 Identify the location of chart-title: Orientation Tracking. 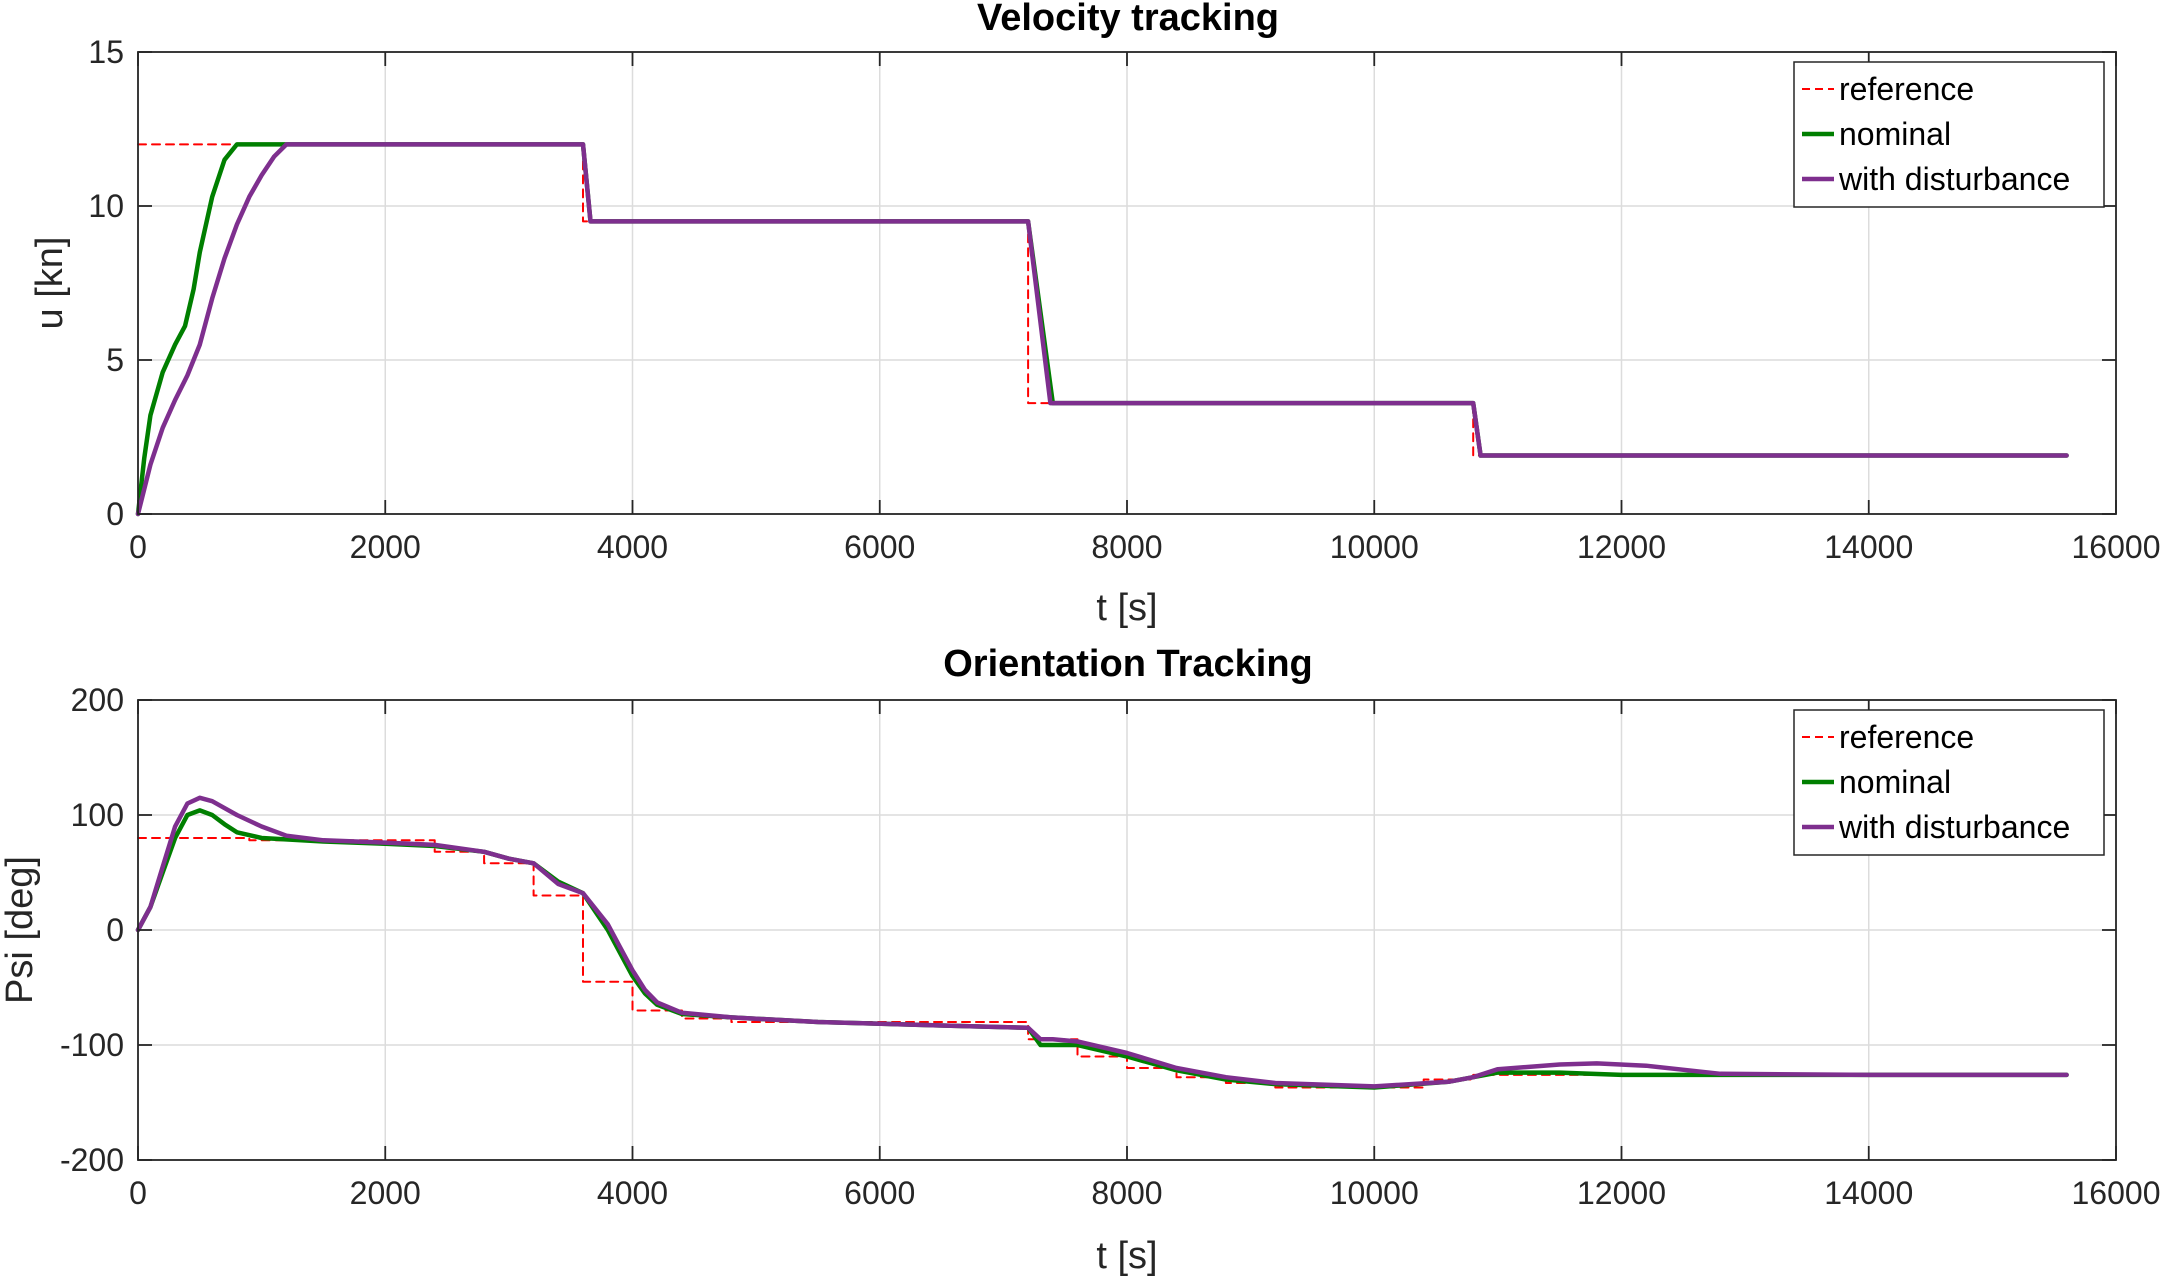
(1128, 664).